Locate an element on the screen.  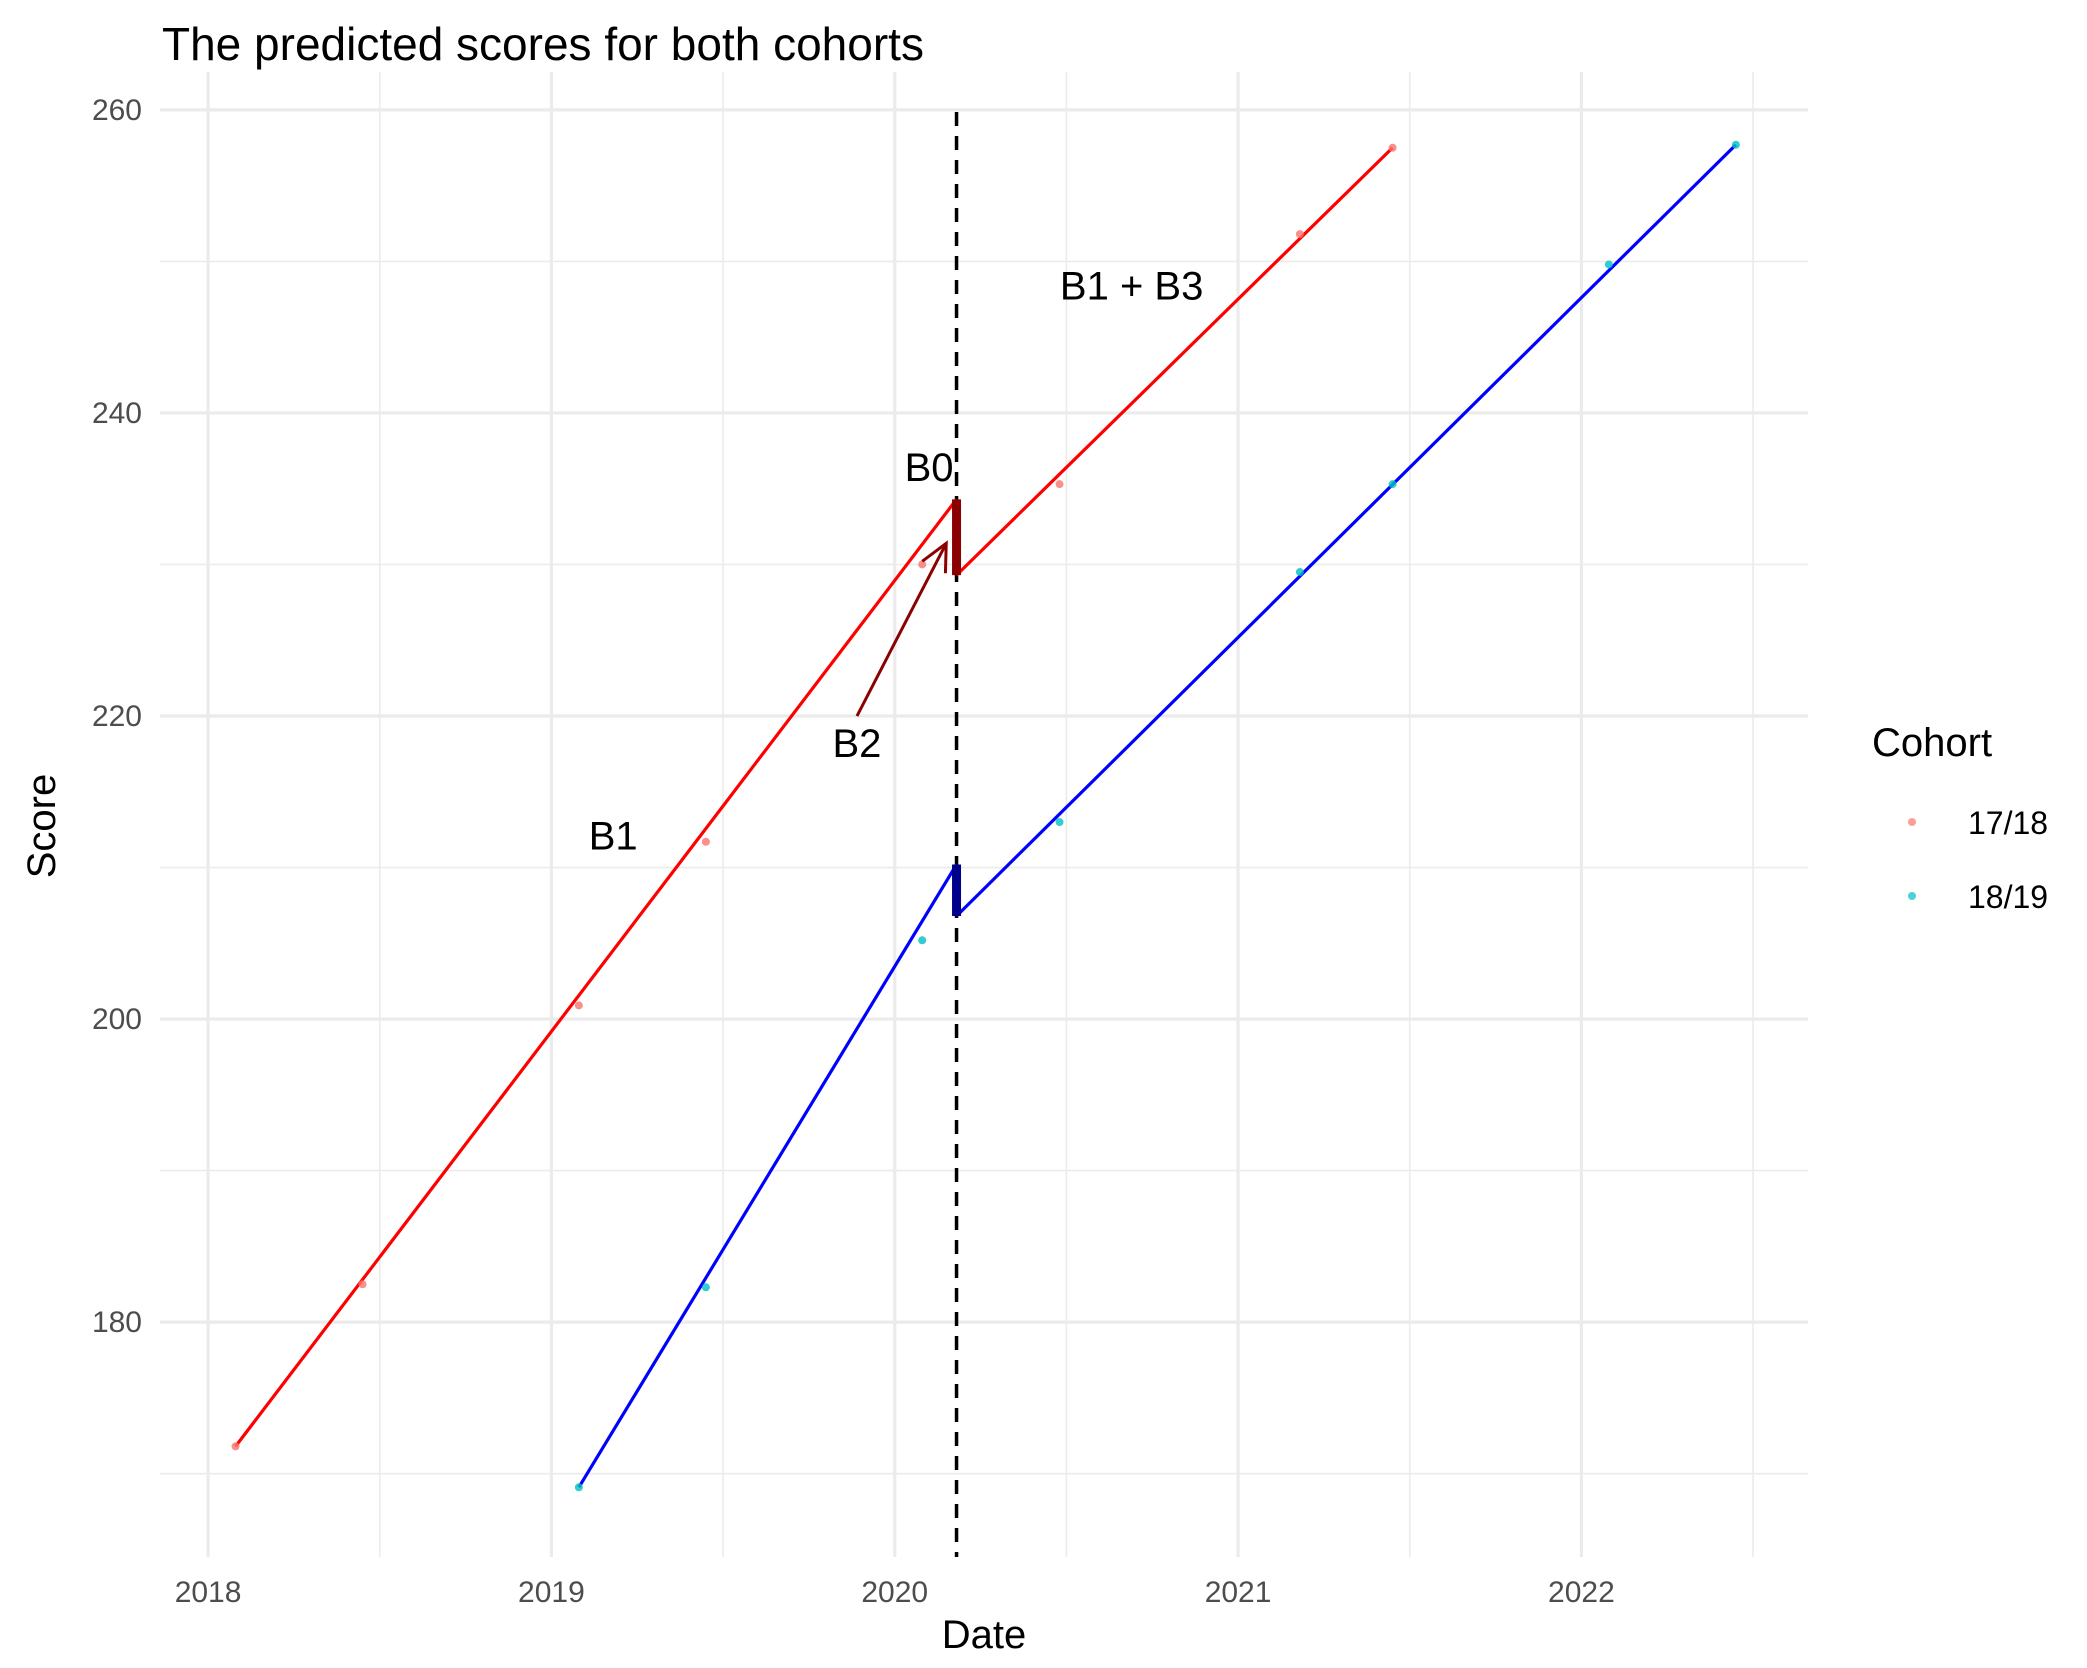
x-tick-label: 2018 is located at coordinates (208, 1592).